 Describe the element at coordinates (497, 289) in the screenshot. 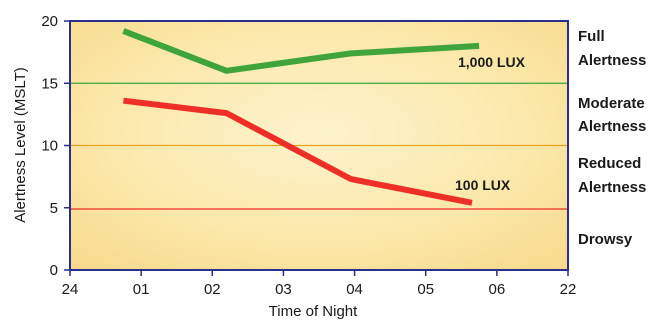

I see `x-tick-label-6: 06` at that location.